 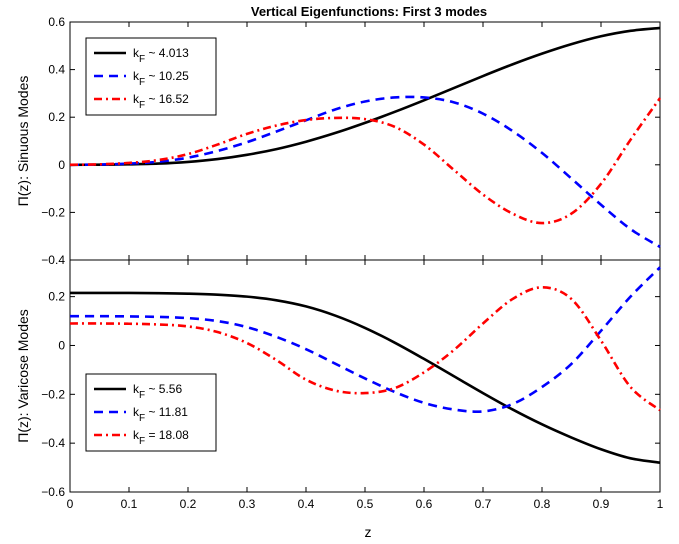 What do you see at coordinates (424, 504) in the screenshot?
I see `x-tick-label: 0.6` at bounding box center [424, 504].